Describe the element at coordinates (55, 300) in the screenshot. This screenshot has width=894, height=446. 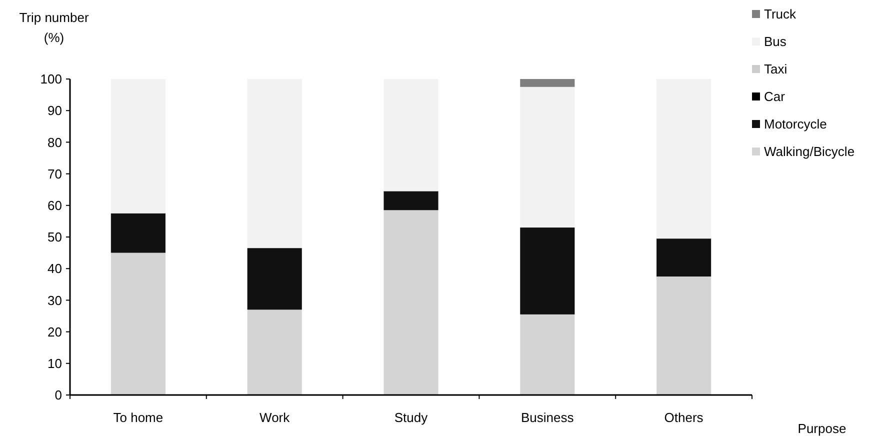
I see `y-tick-label: 30` at that location.